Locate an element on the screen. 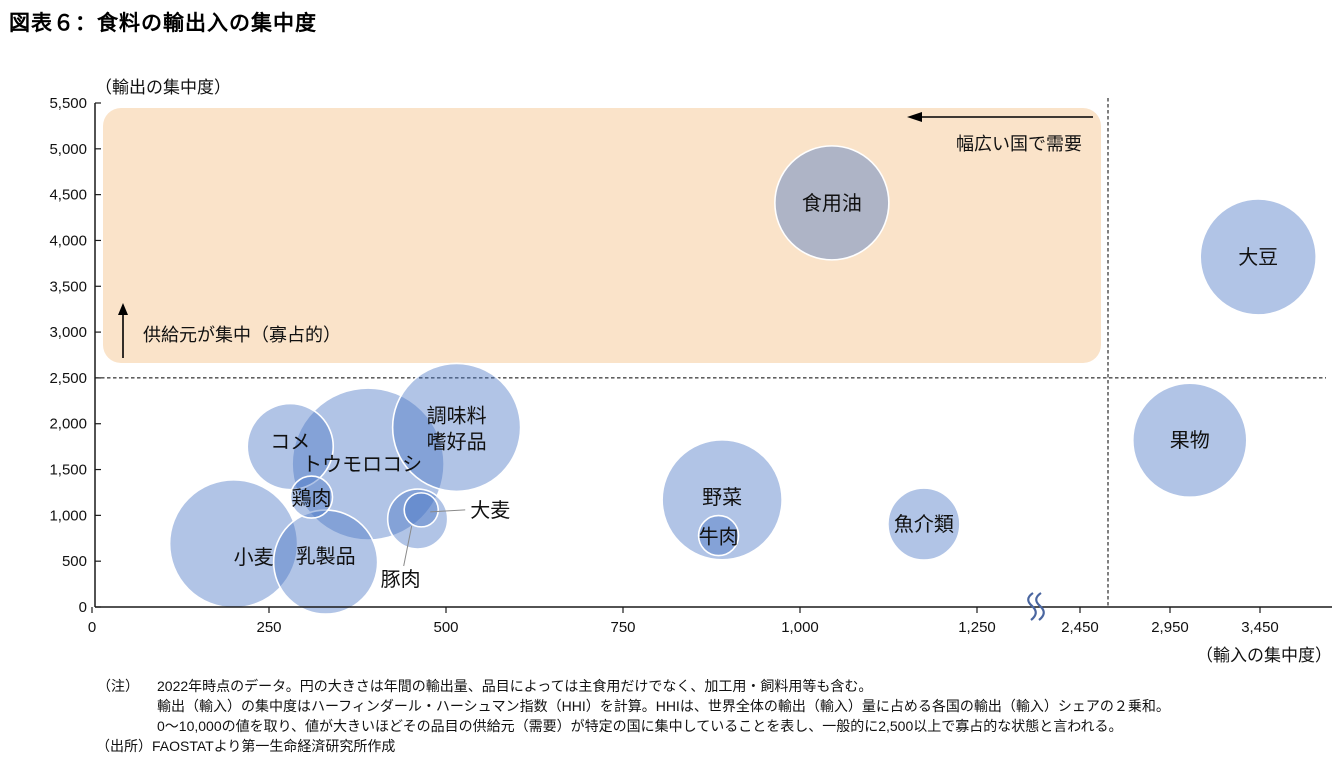 This screenshot has width=1343, height=760. y-tick-label: 1,500 is located at coordinates (68, 470).